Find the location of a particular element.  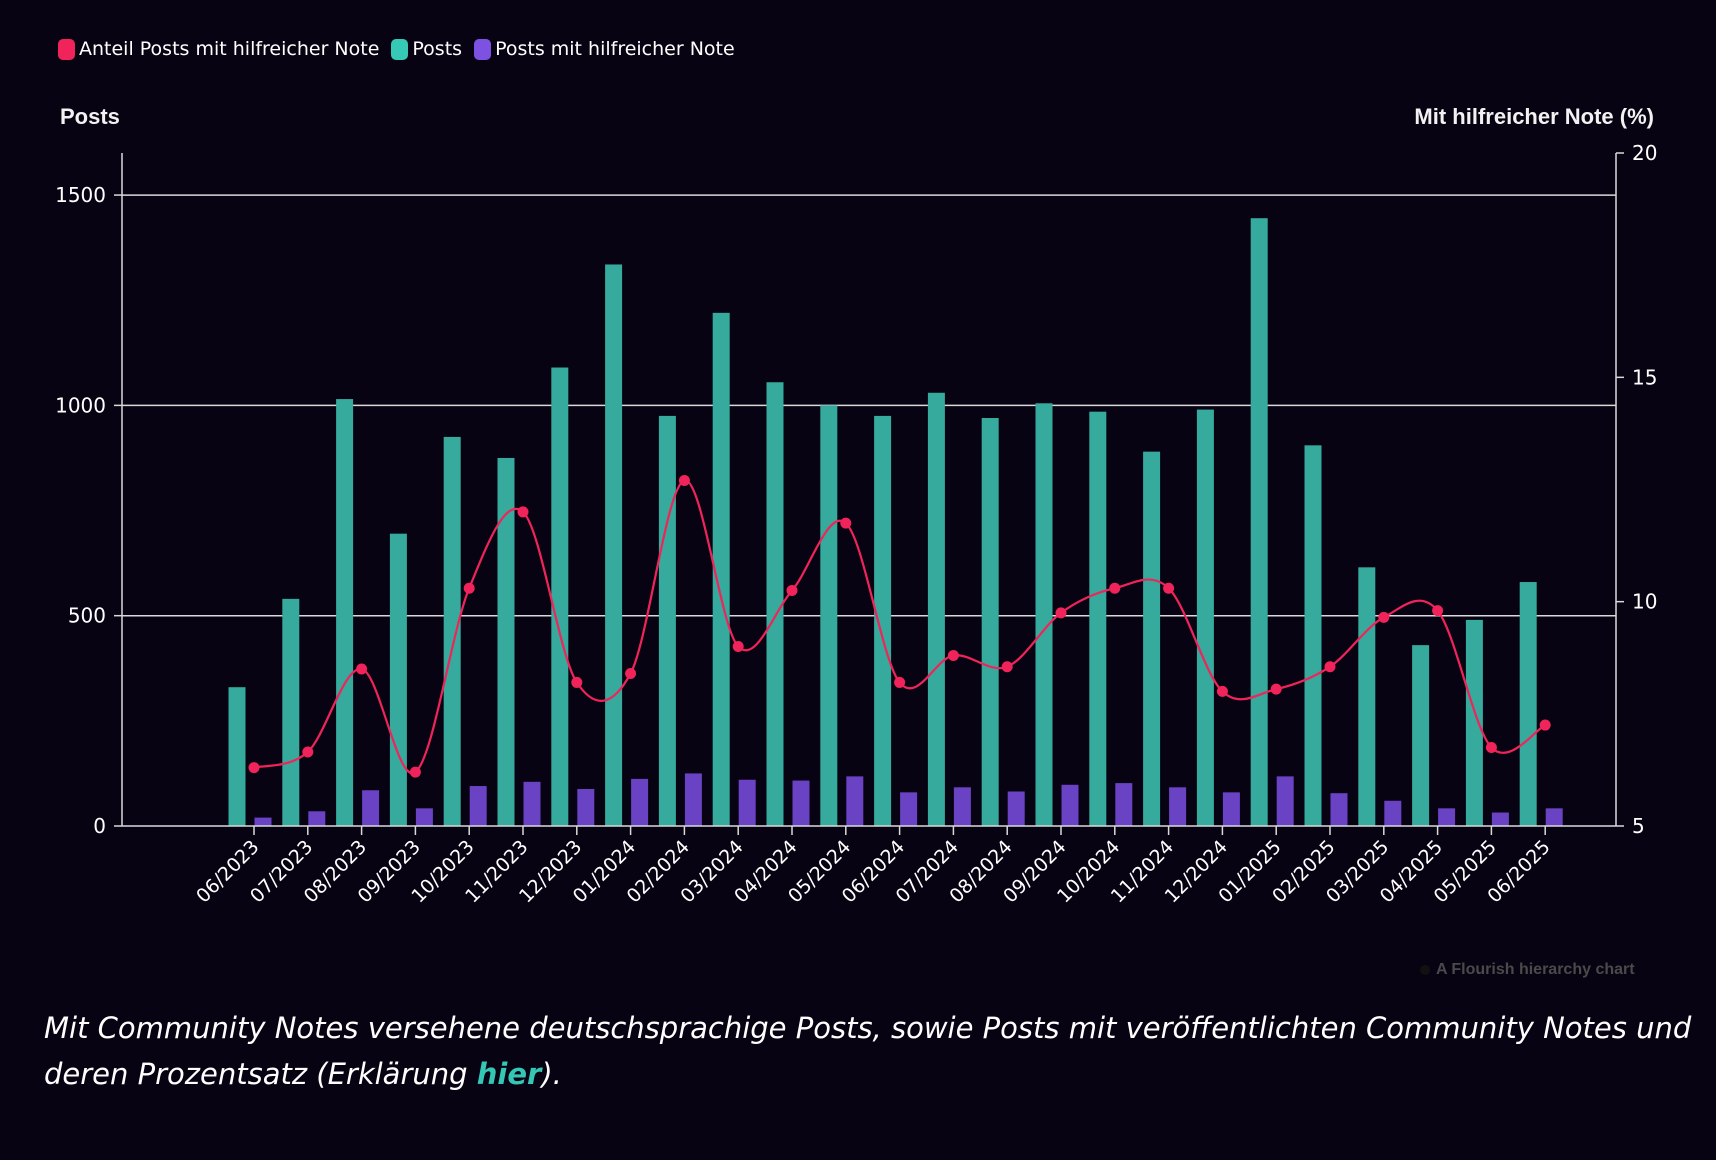

legend-item-helpful: Posts mit hilfreicher Note is located at coordinates (604, 49).